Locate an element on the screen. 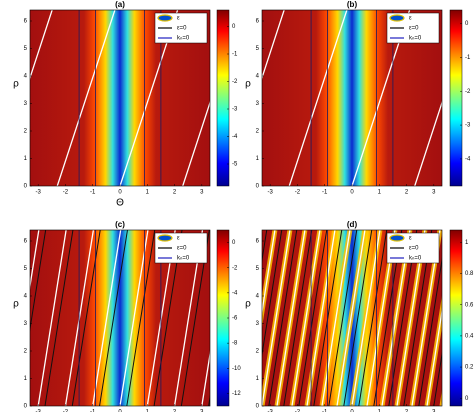 This screenshot has height=412, width=474. colorbar-tick-label: 0.4 is located at coordinates (469, 336).